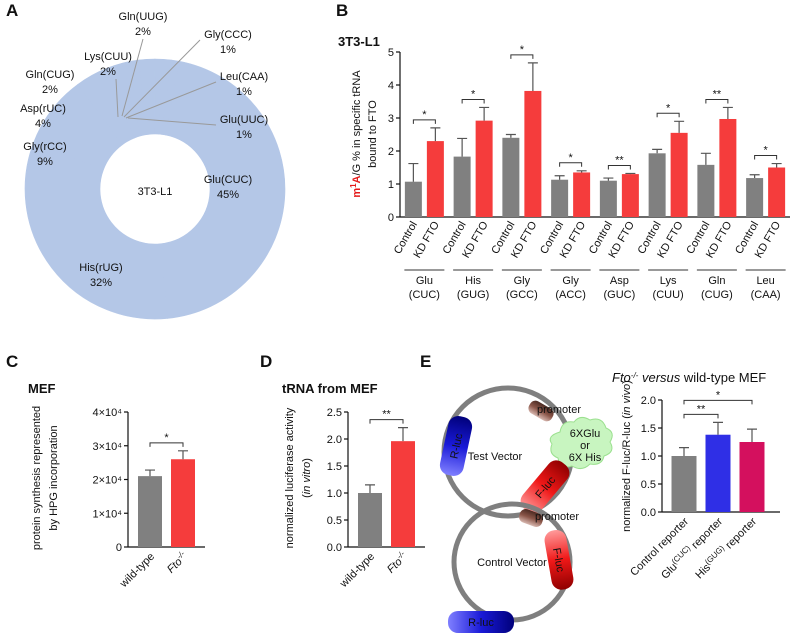  Describe the element at coordinates (107, 514) in the screenshot. I see `y-tick-label: 1×10⁴` at that location.